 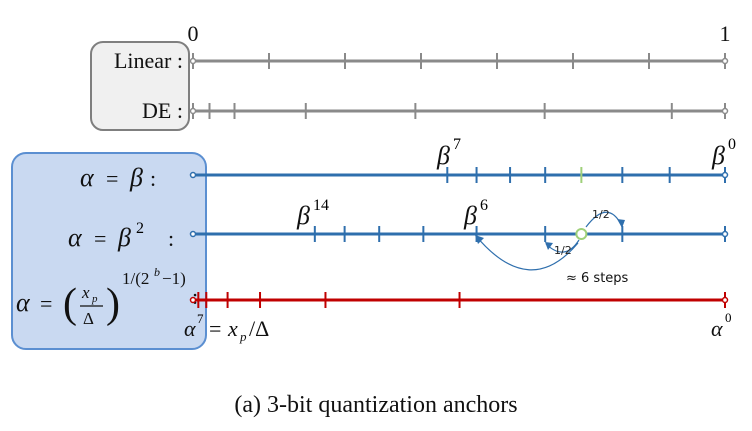 I want to click on linear-start-label: 0, so click(x=193, y=33).